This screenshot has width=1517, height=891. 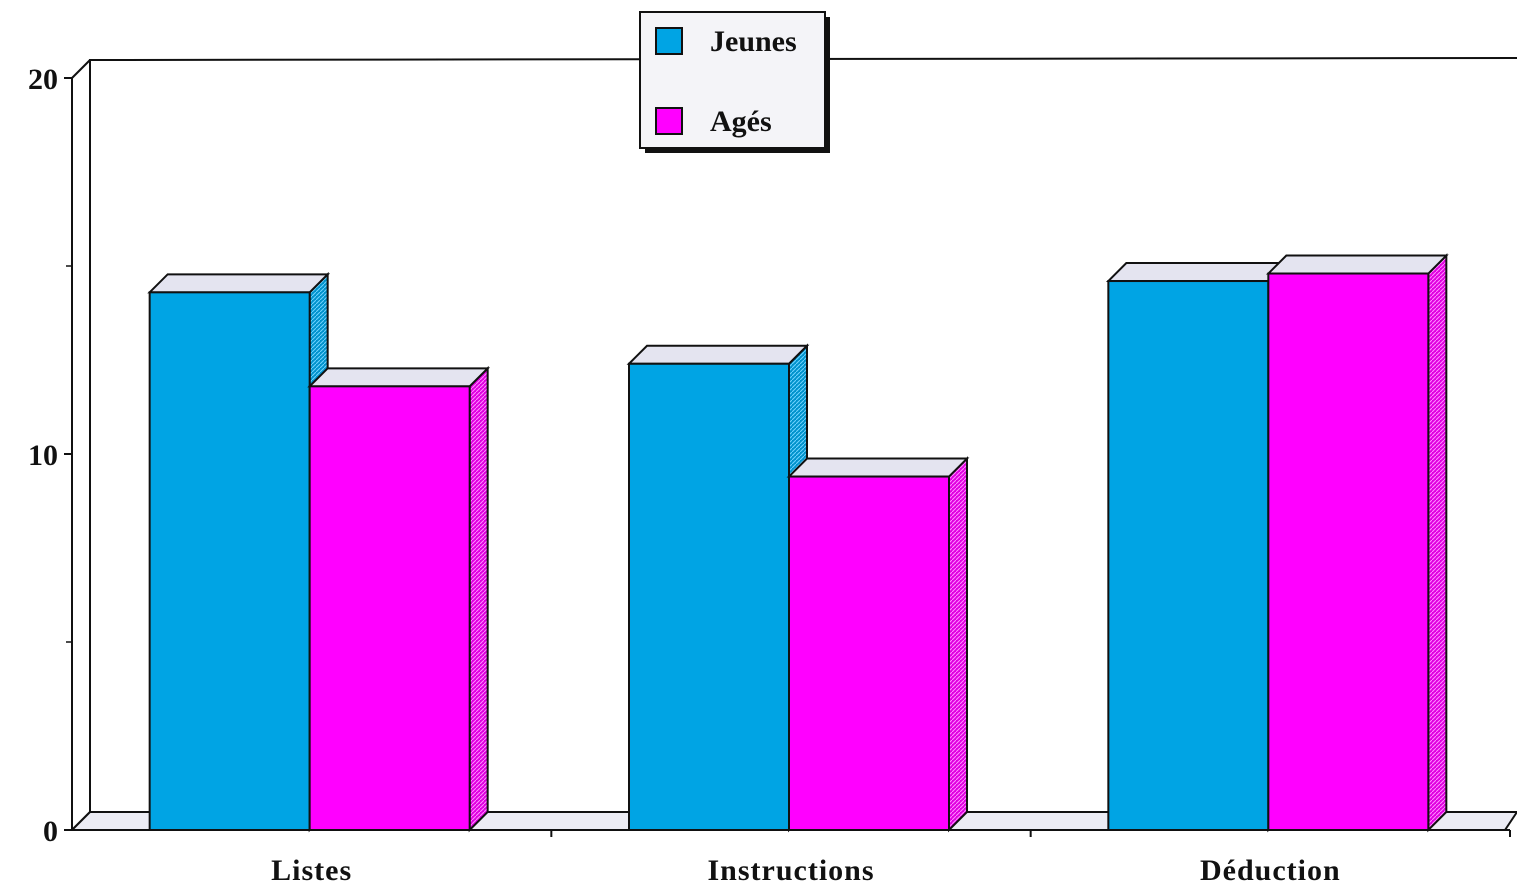 What do you see at coordinates (399, 377) in the screenshot?
I see `bar-top-ags-listes` at bounding box center [399, 377].